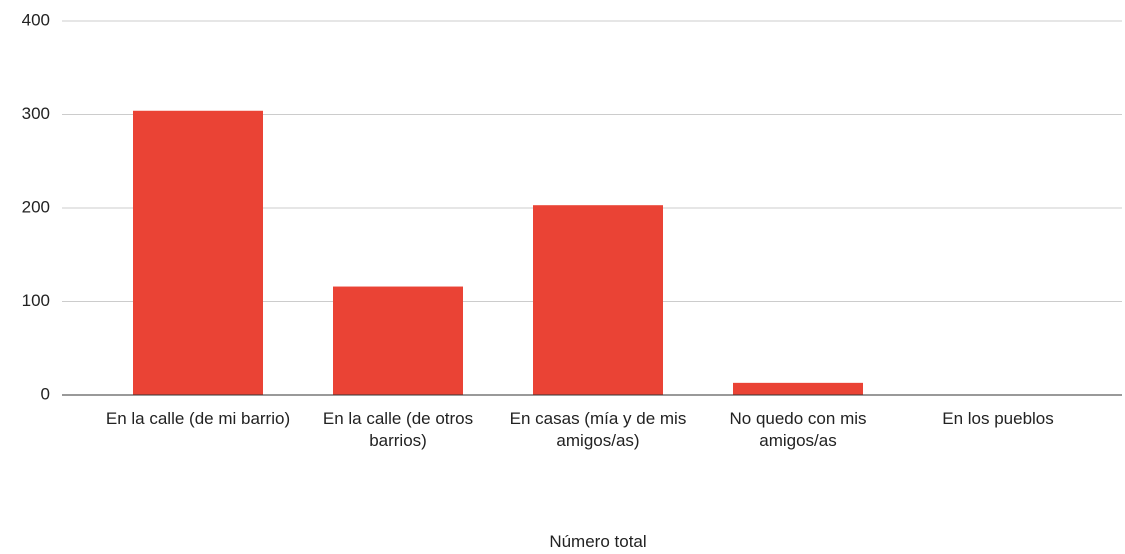 The image size is (1125, 554). I want to click on y-tick-label: 100, so click(36, 300).